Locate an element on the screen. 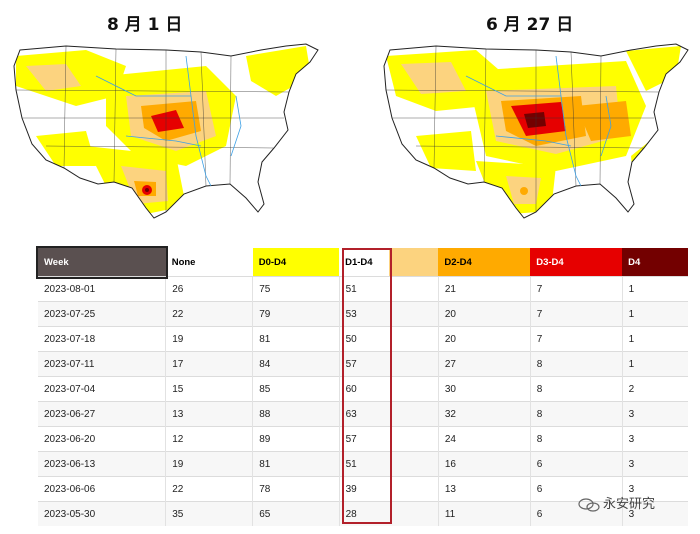 This screenshot has height=534, width=700. table-row: 2023-06-20 12 89 57 24 8 3 is located at coordinates (363, 439).